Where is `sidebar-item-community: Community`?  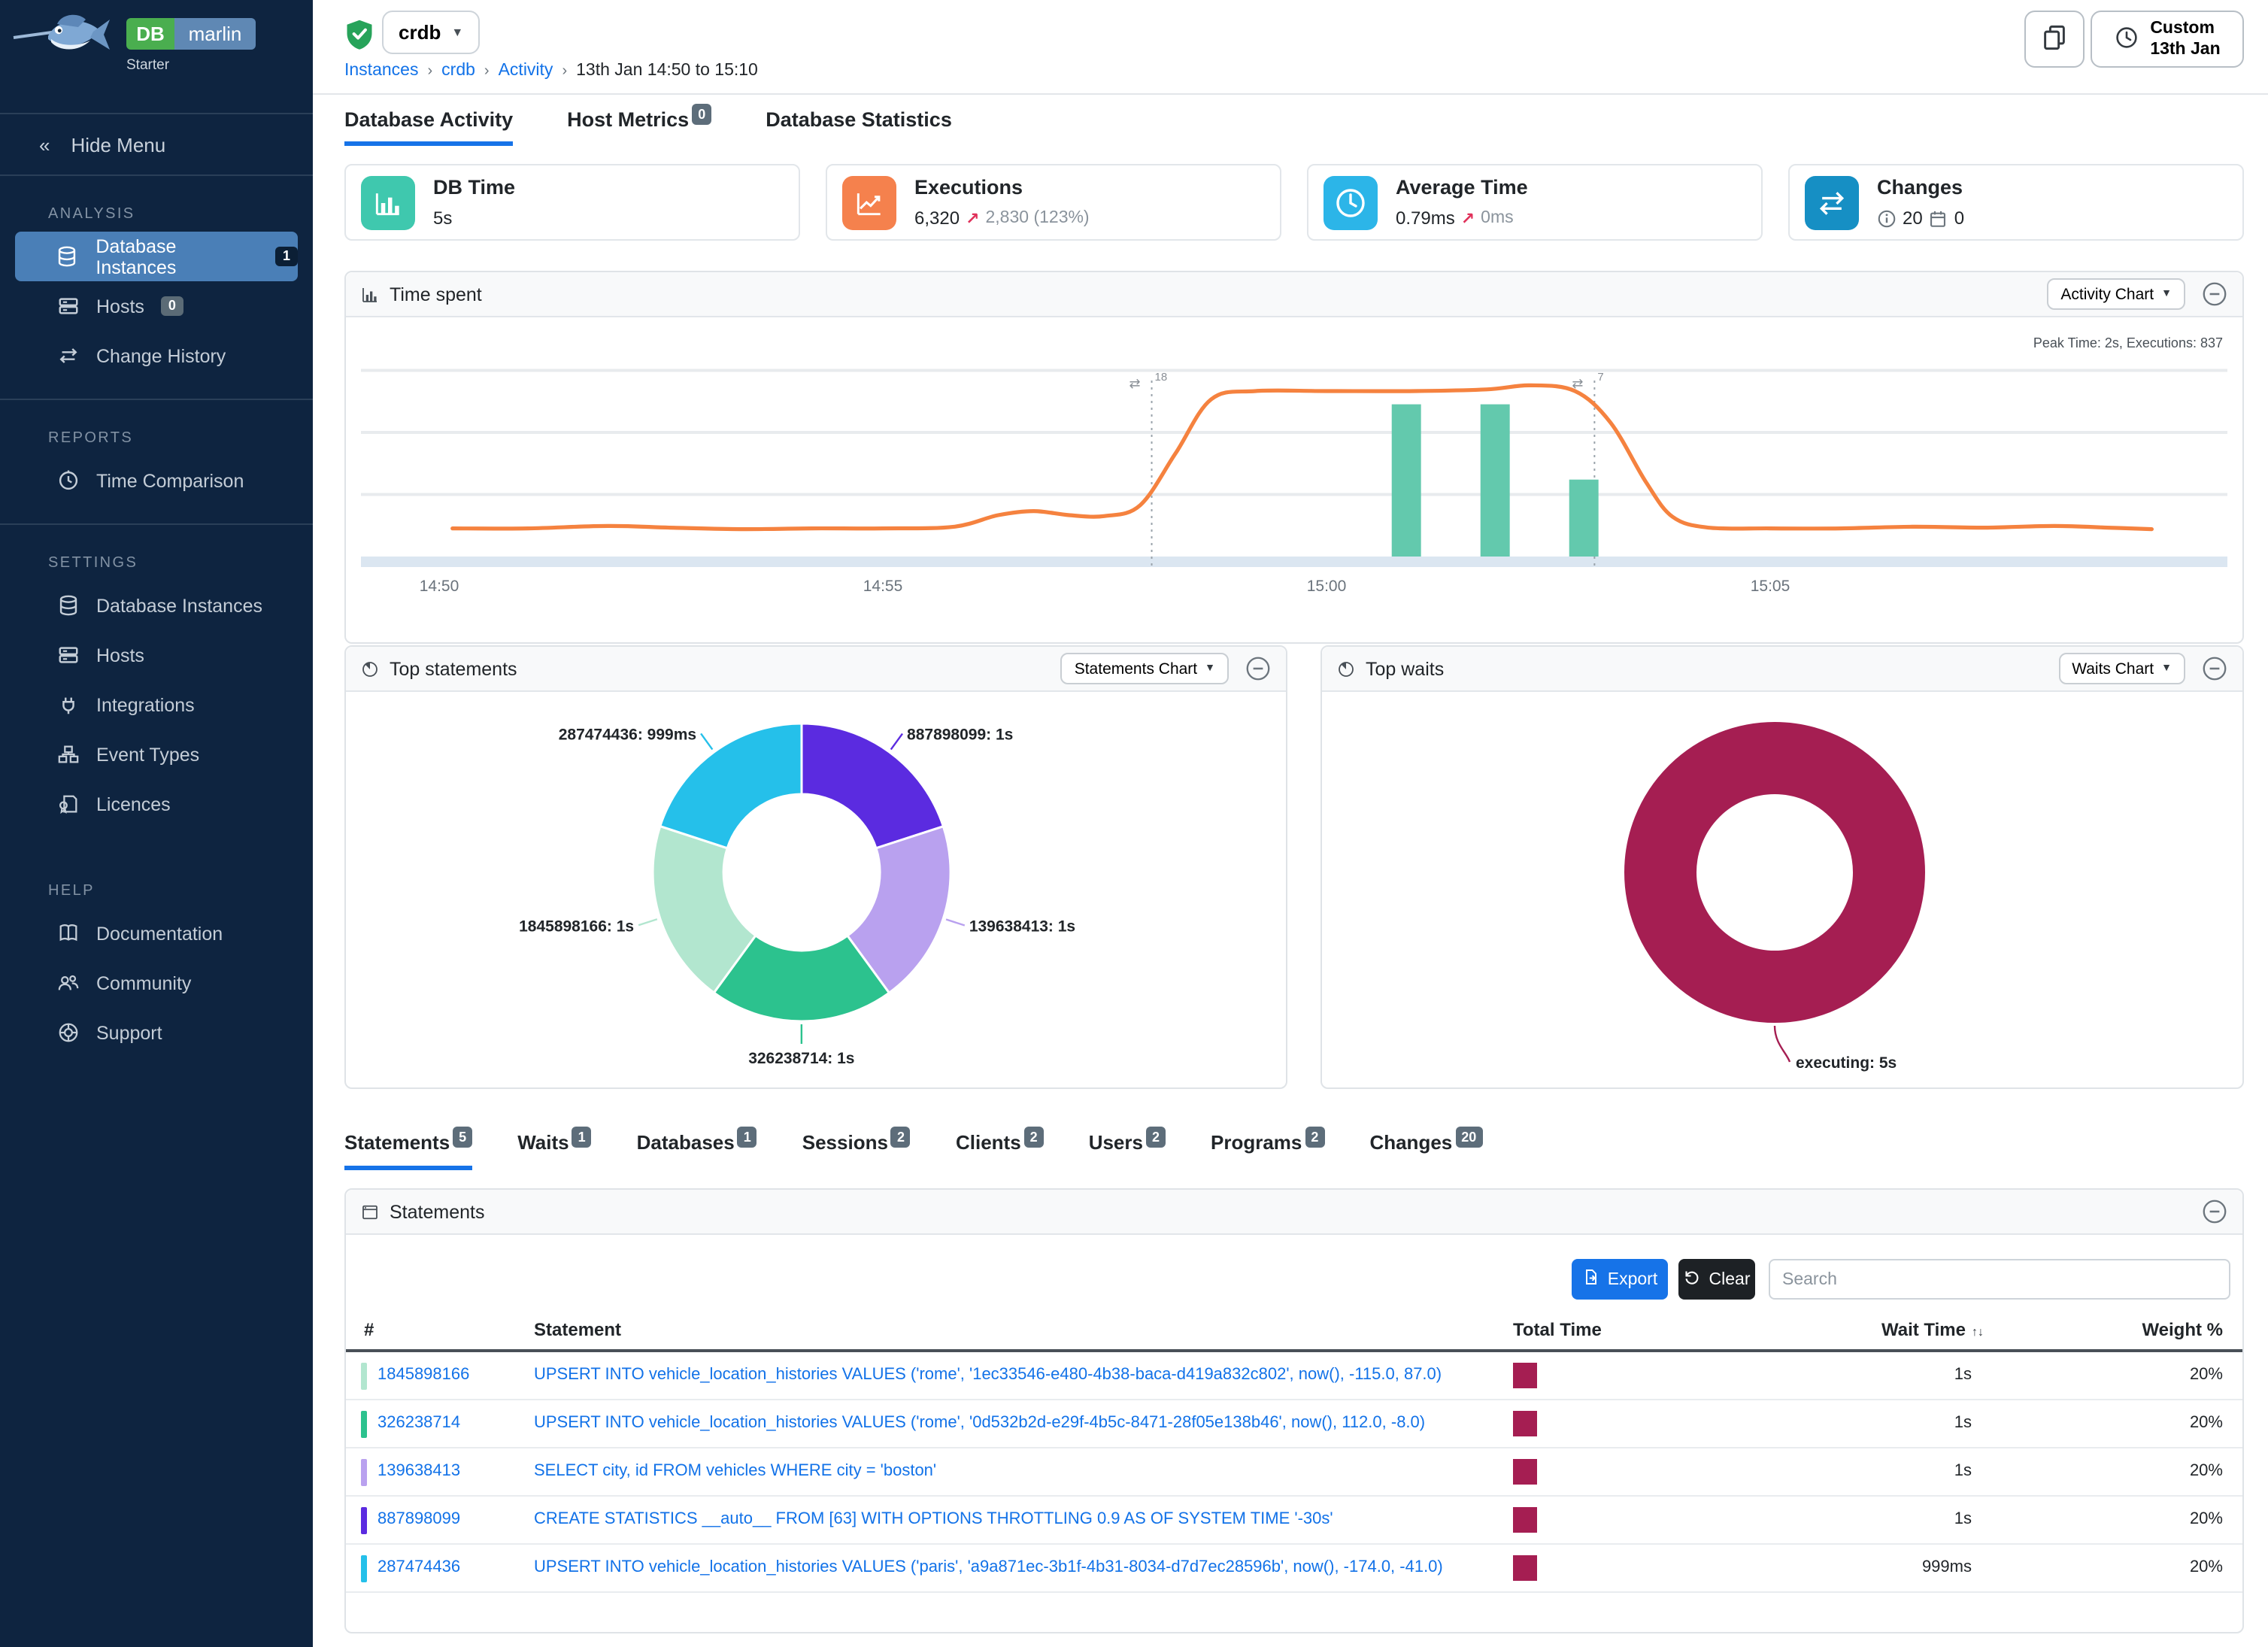
sidebar-item-community: Community is located at coordinates (157, 983).